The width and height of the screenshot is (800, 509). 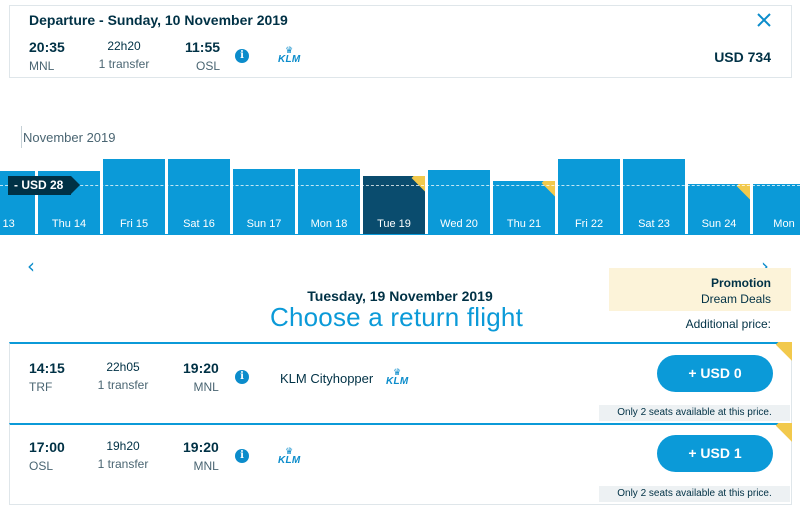 I want to click on calendar-day-label: Mon 18, so click(x=329, y=224).